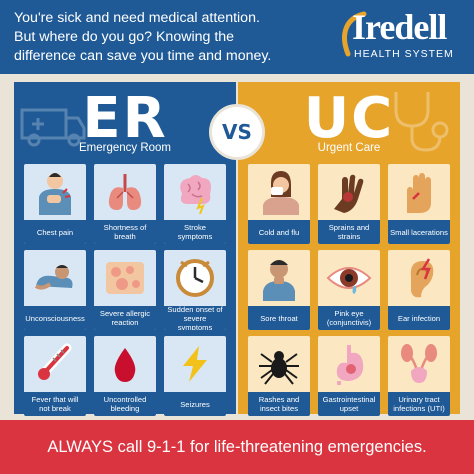  What do you see at coordinates (195, 404) in the screenshot?
I see `er-card-label: Seizures` at bounding box center [195, 404].